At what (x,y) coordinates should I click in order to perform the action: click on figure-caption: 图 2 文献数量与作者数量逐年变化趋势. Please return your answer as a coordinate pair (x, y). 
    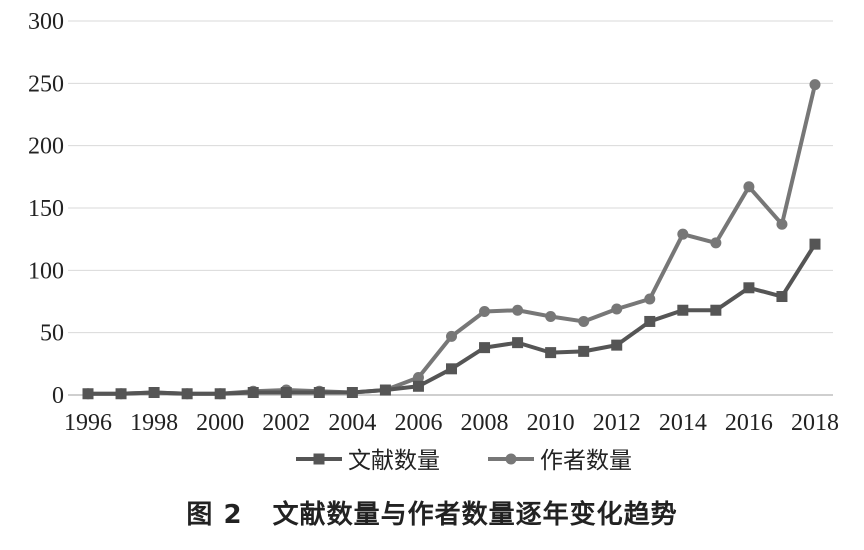
    Looking at the image, I should click on (432, 512).